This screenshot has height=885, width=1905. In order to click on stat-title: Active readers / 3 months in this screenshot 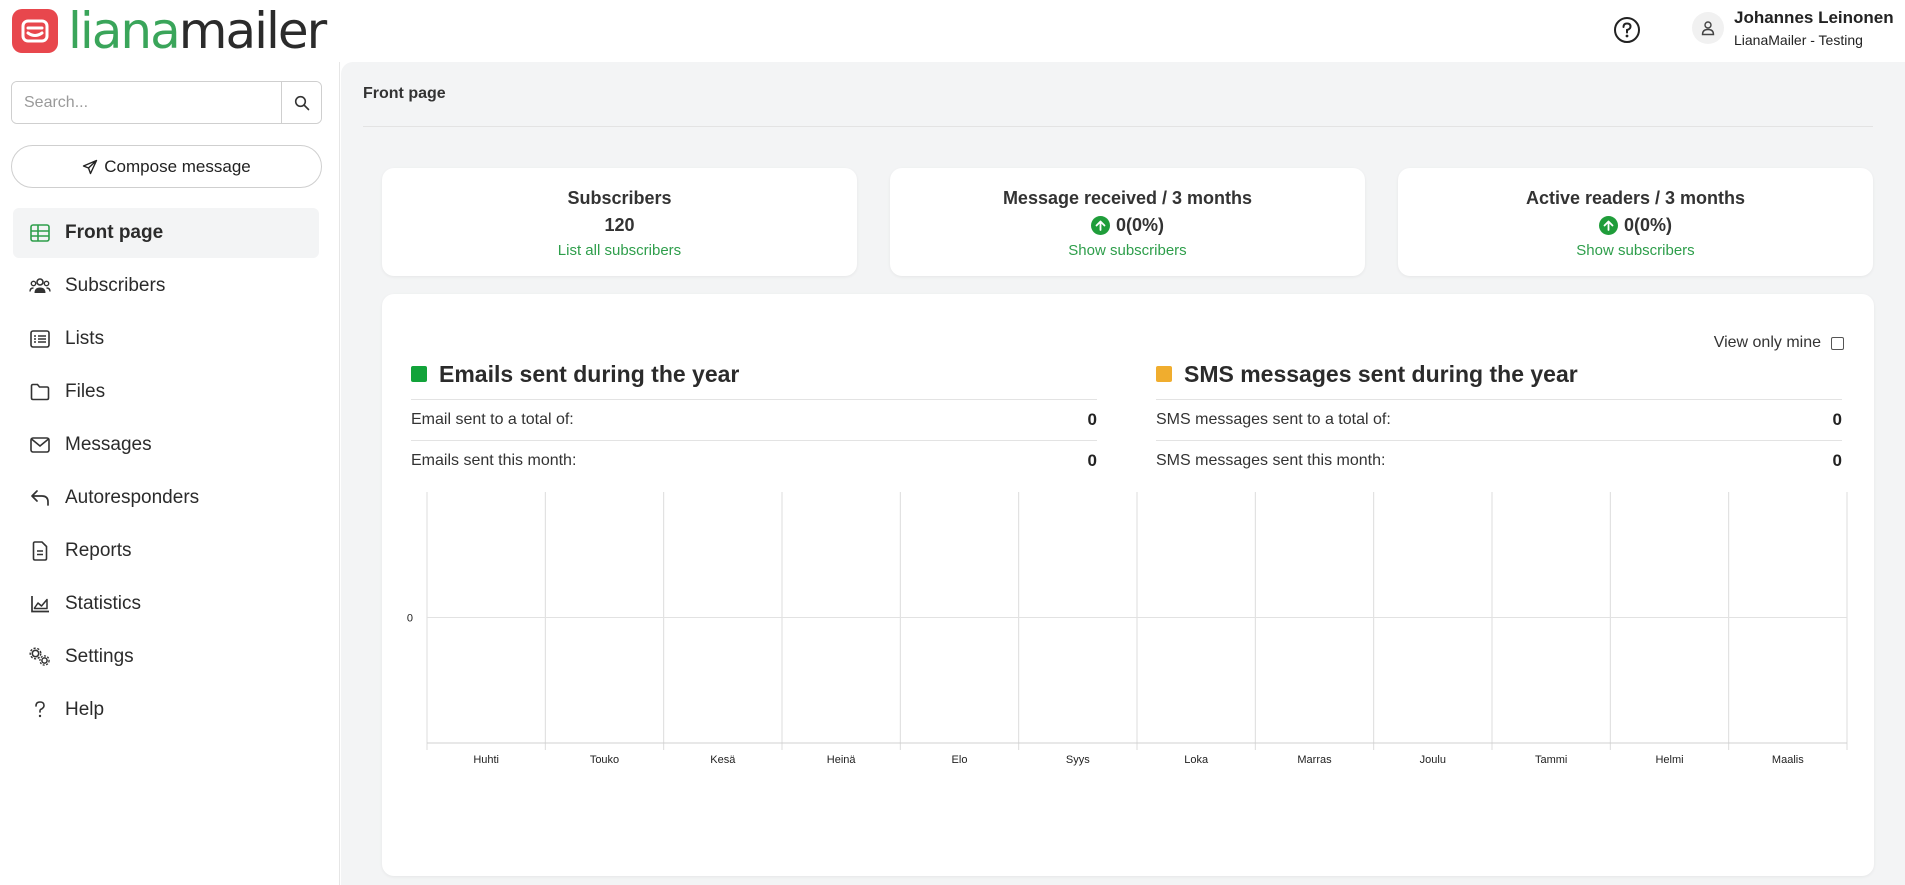, I will do `click(1635, 198)`.